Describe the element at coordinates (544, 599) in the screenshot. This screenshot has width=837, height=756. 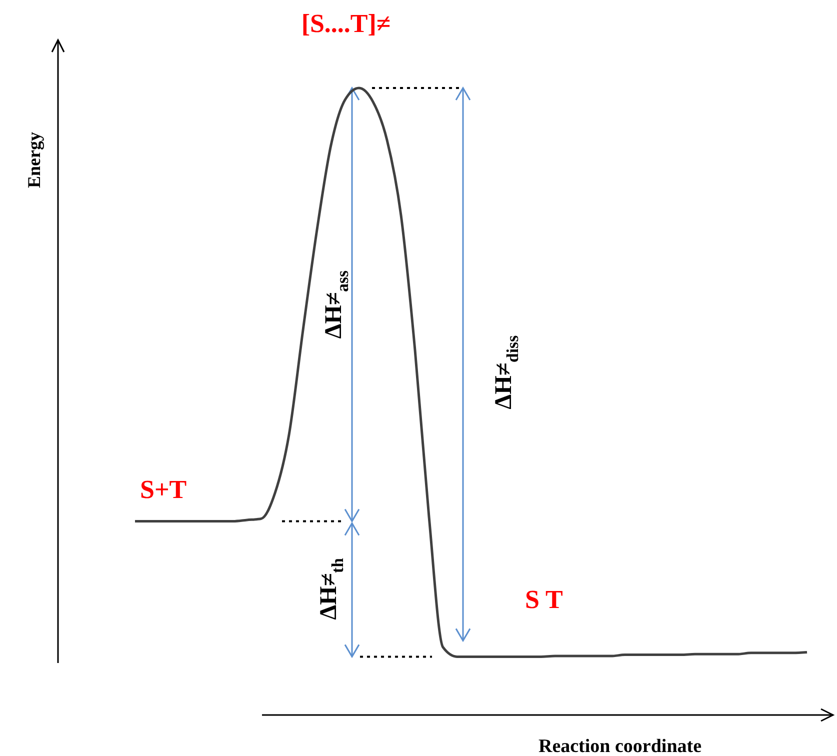
I see `annotation: S T` at that location.